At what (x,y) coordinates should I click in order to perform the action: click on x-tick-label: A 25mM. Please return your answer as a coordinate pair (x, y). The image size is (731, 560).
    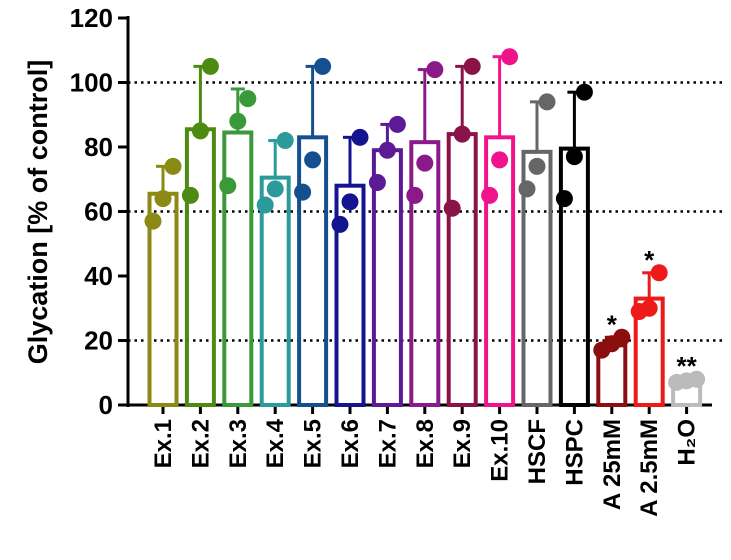
    Looking at the image, I should click on (612, 464).